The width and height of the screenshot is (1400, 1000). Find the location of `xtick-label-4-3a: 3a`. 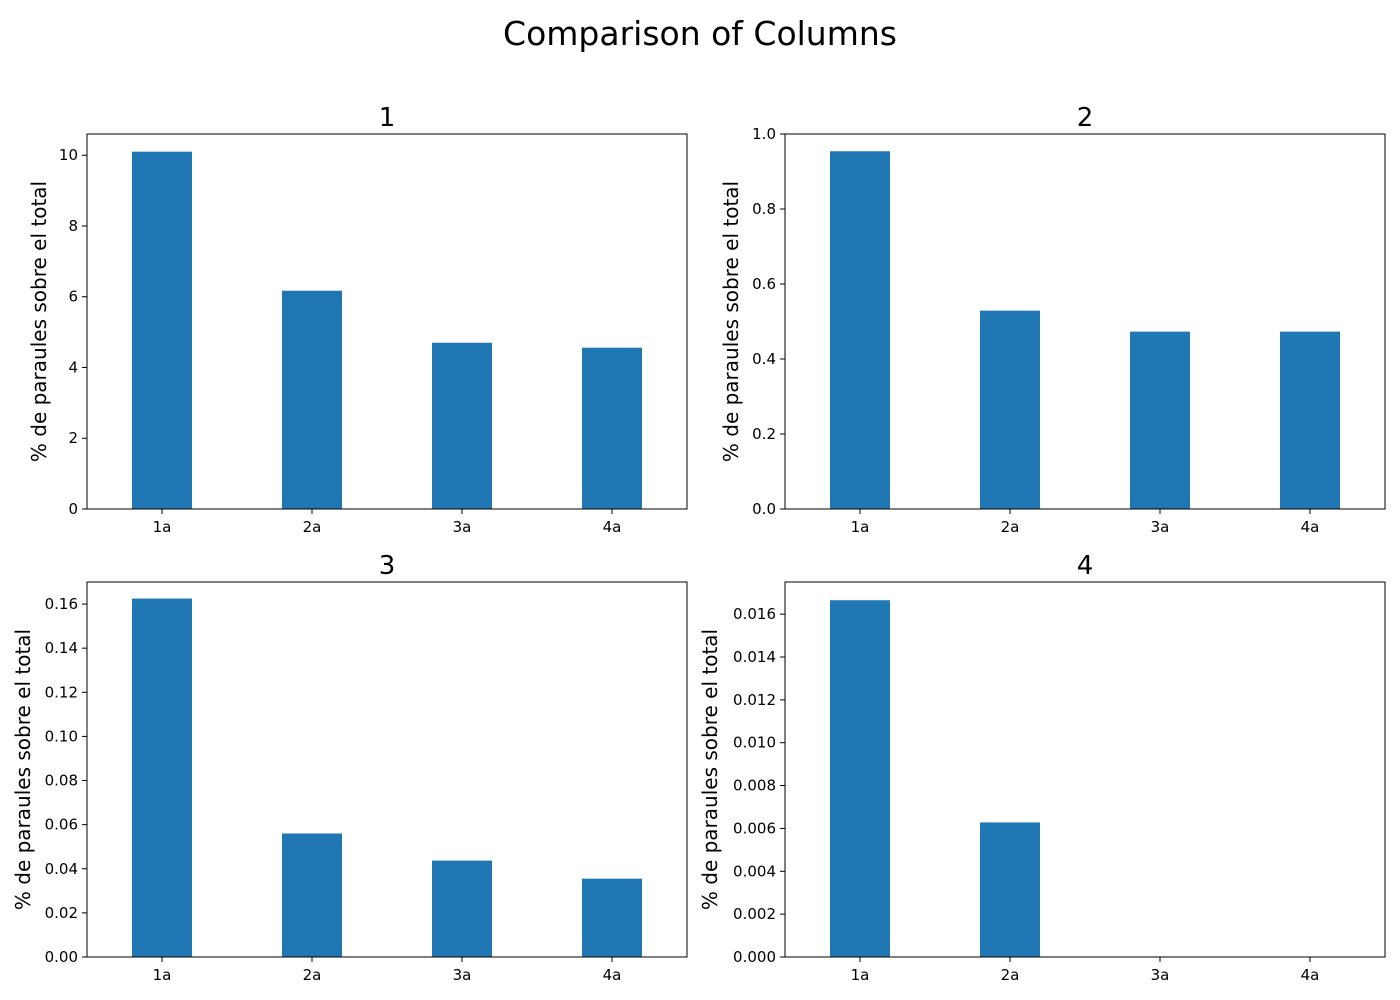

xtick-label-4-3a: 3a is located at coordinates (1160, 975).